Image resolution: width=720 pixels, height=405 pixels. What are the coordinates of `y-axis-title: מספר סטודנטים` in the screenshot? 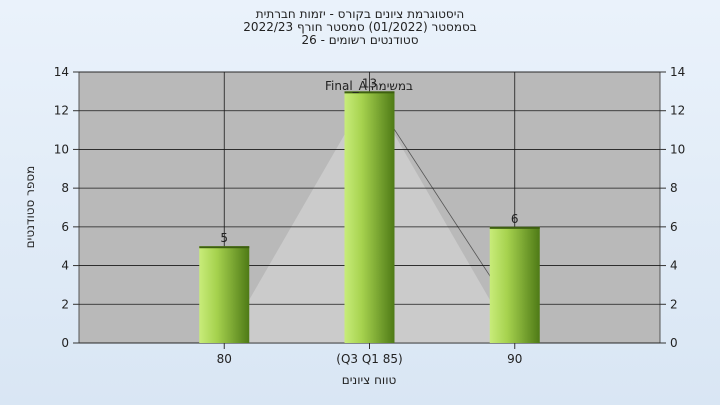 It's located at (30, 207).